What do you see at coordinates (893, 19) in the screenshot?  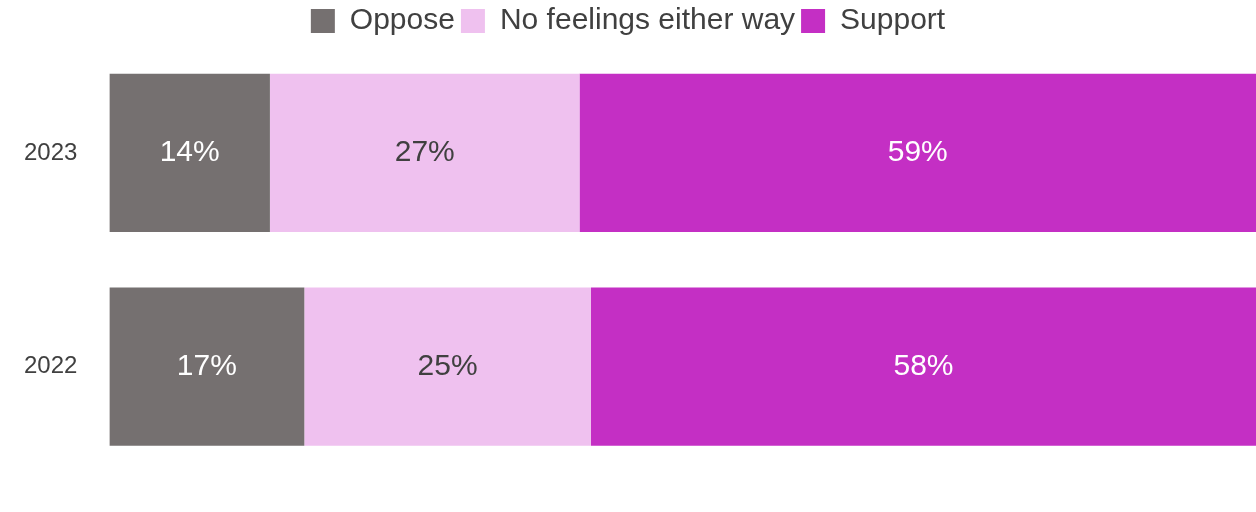 I see `legend-label: Support` at bounding box center [893, 19].